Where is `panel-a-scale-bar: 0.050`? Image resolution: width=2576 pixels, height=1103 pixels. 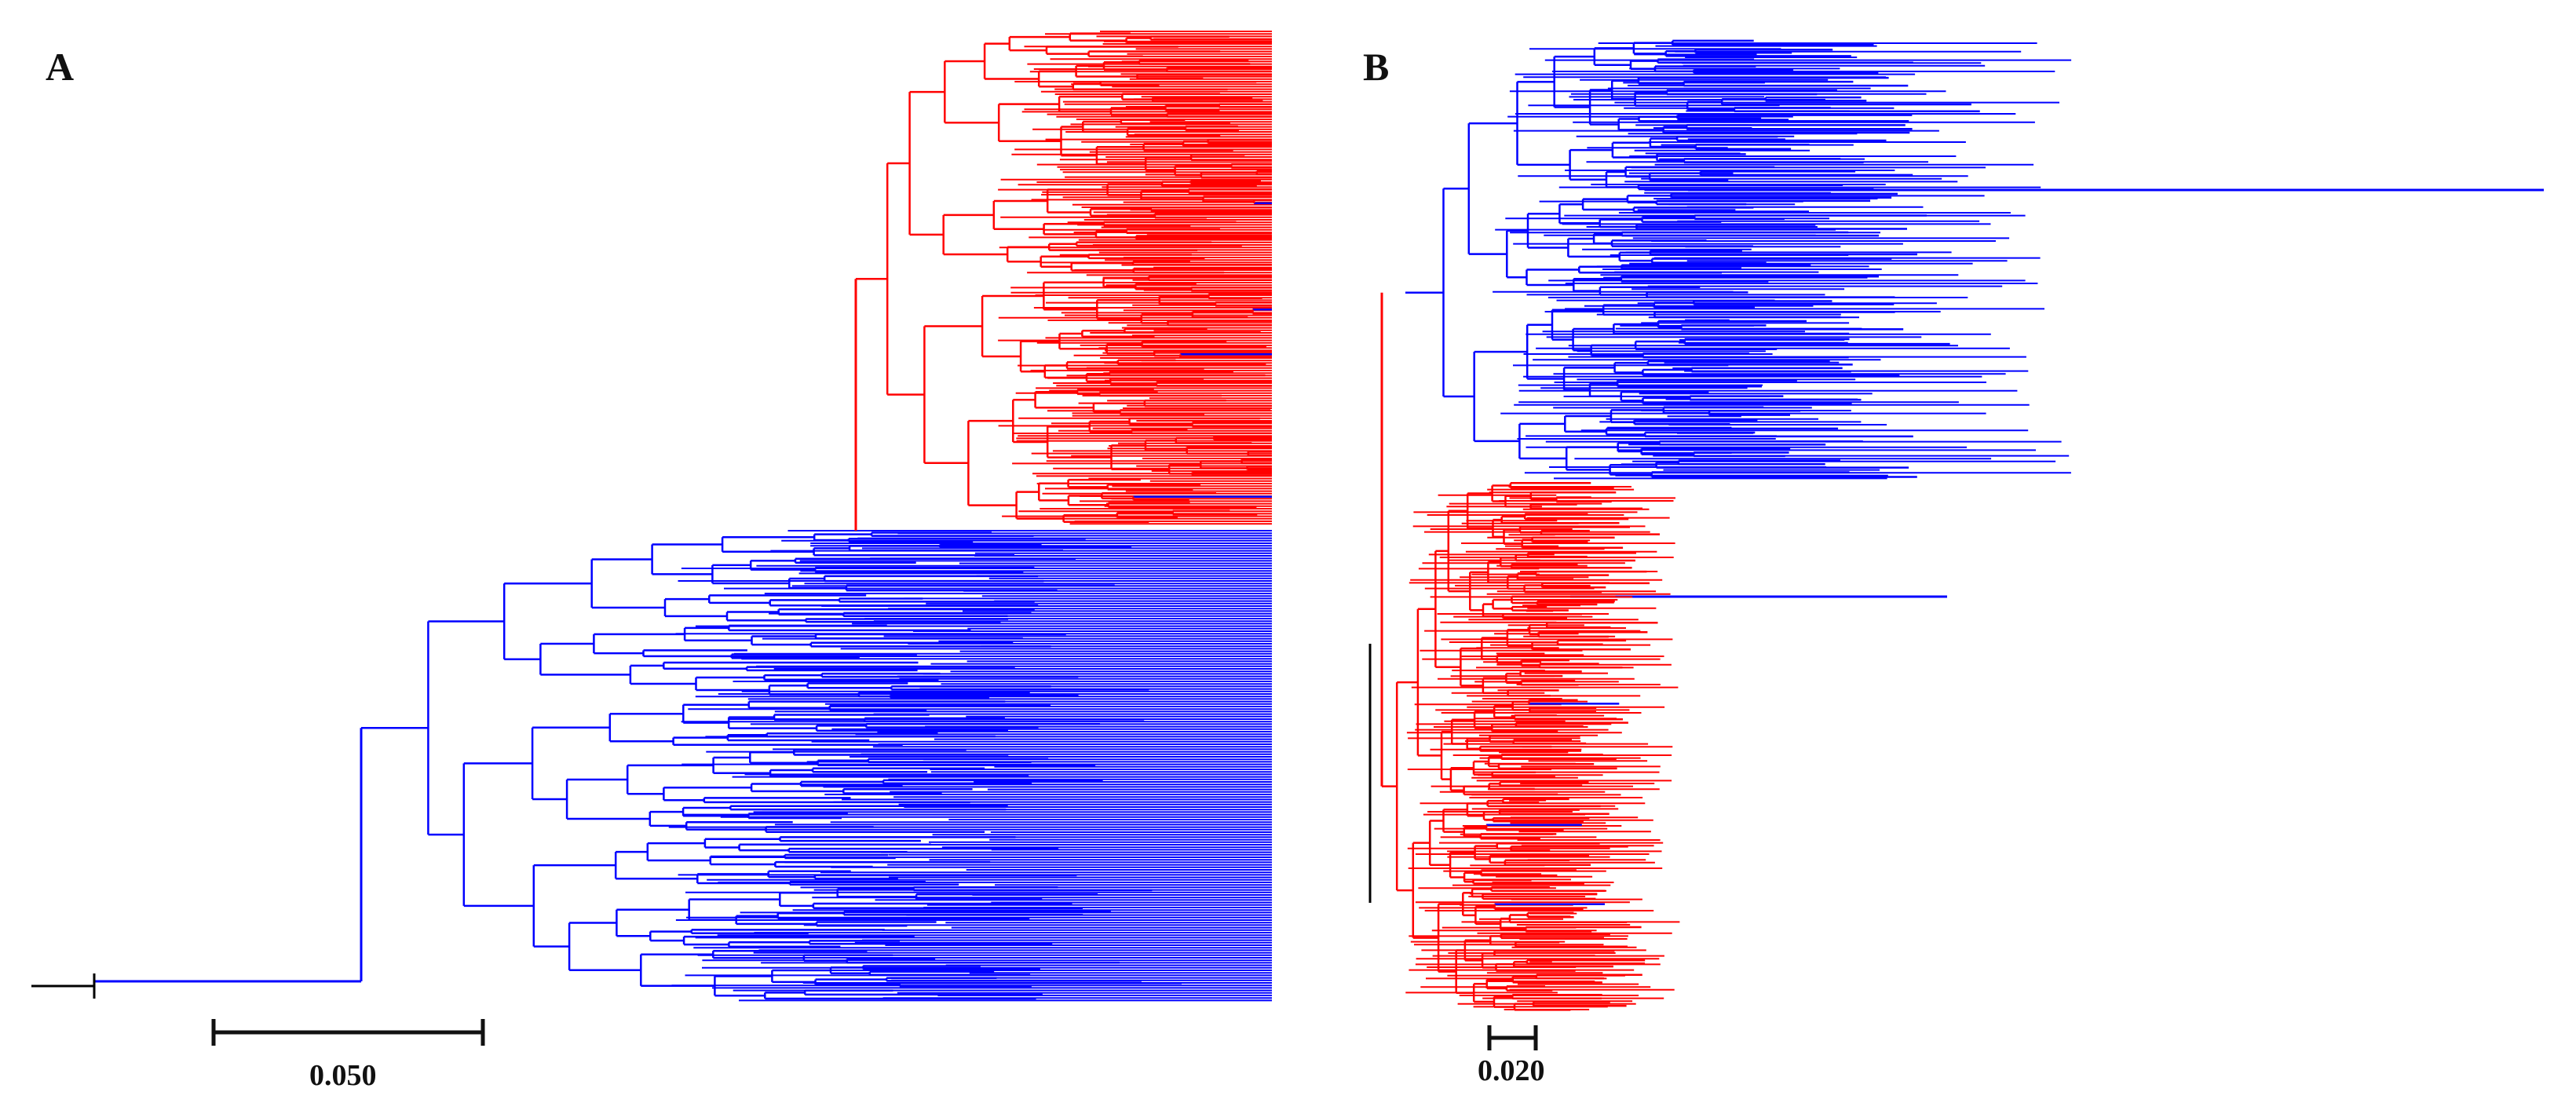 panel-a-scale-bar: 0.050 is located at coordinates (348, 1055).